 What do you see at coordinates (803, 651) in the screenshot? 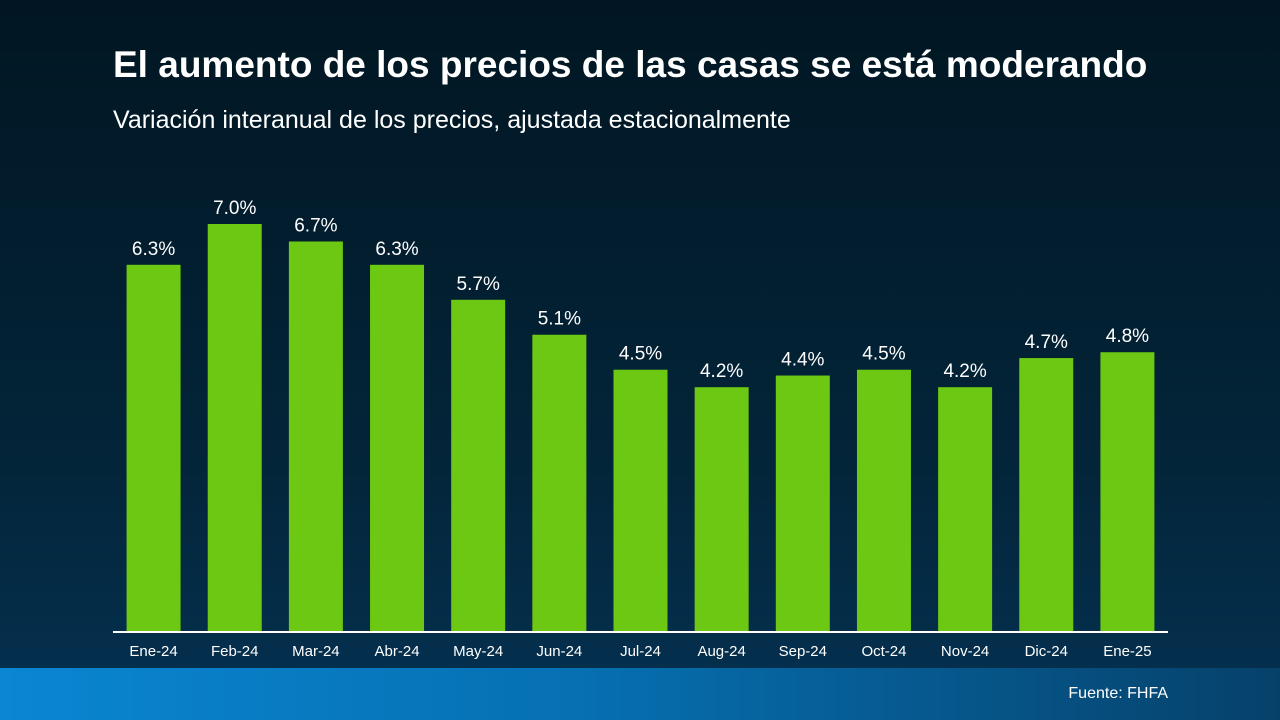
I see `x-tick-label: Sep-24` at bounding box center [803, 651].